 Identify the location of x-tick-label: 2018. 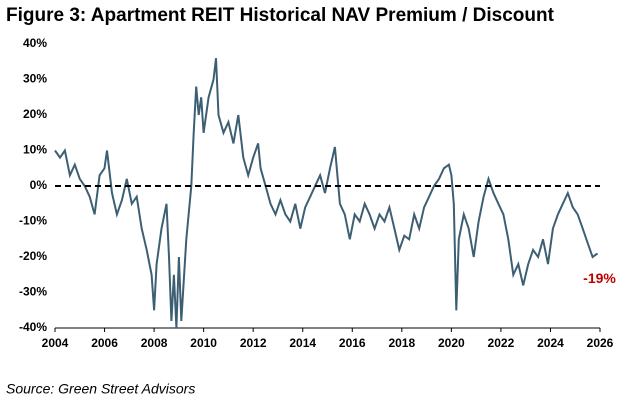
(401, 343).